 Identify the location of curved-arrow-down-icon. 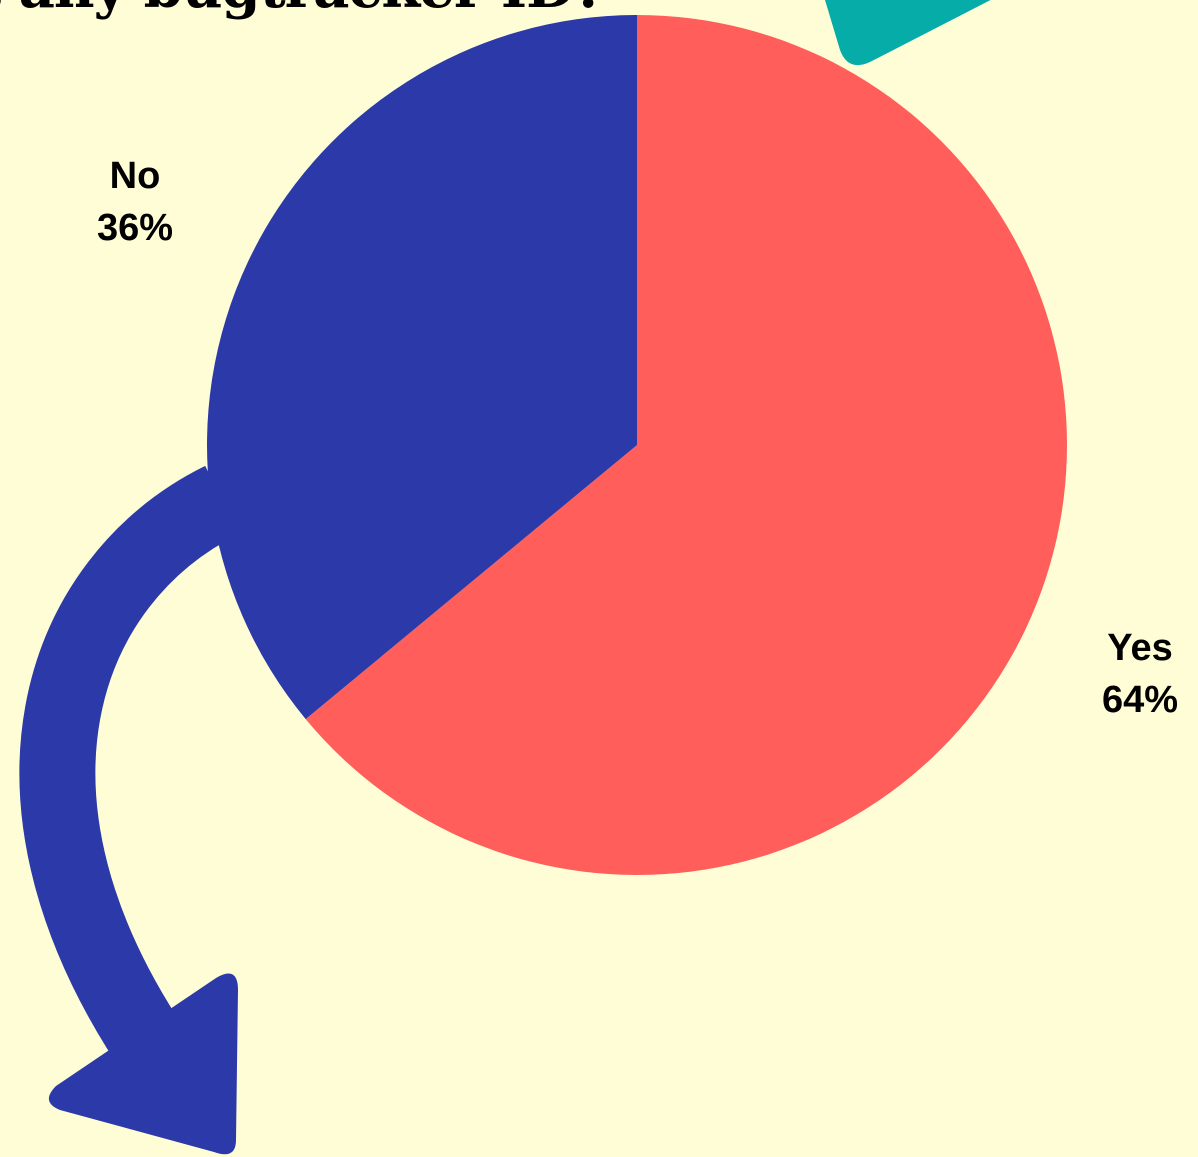
(129, 810).